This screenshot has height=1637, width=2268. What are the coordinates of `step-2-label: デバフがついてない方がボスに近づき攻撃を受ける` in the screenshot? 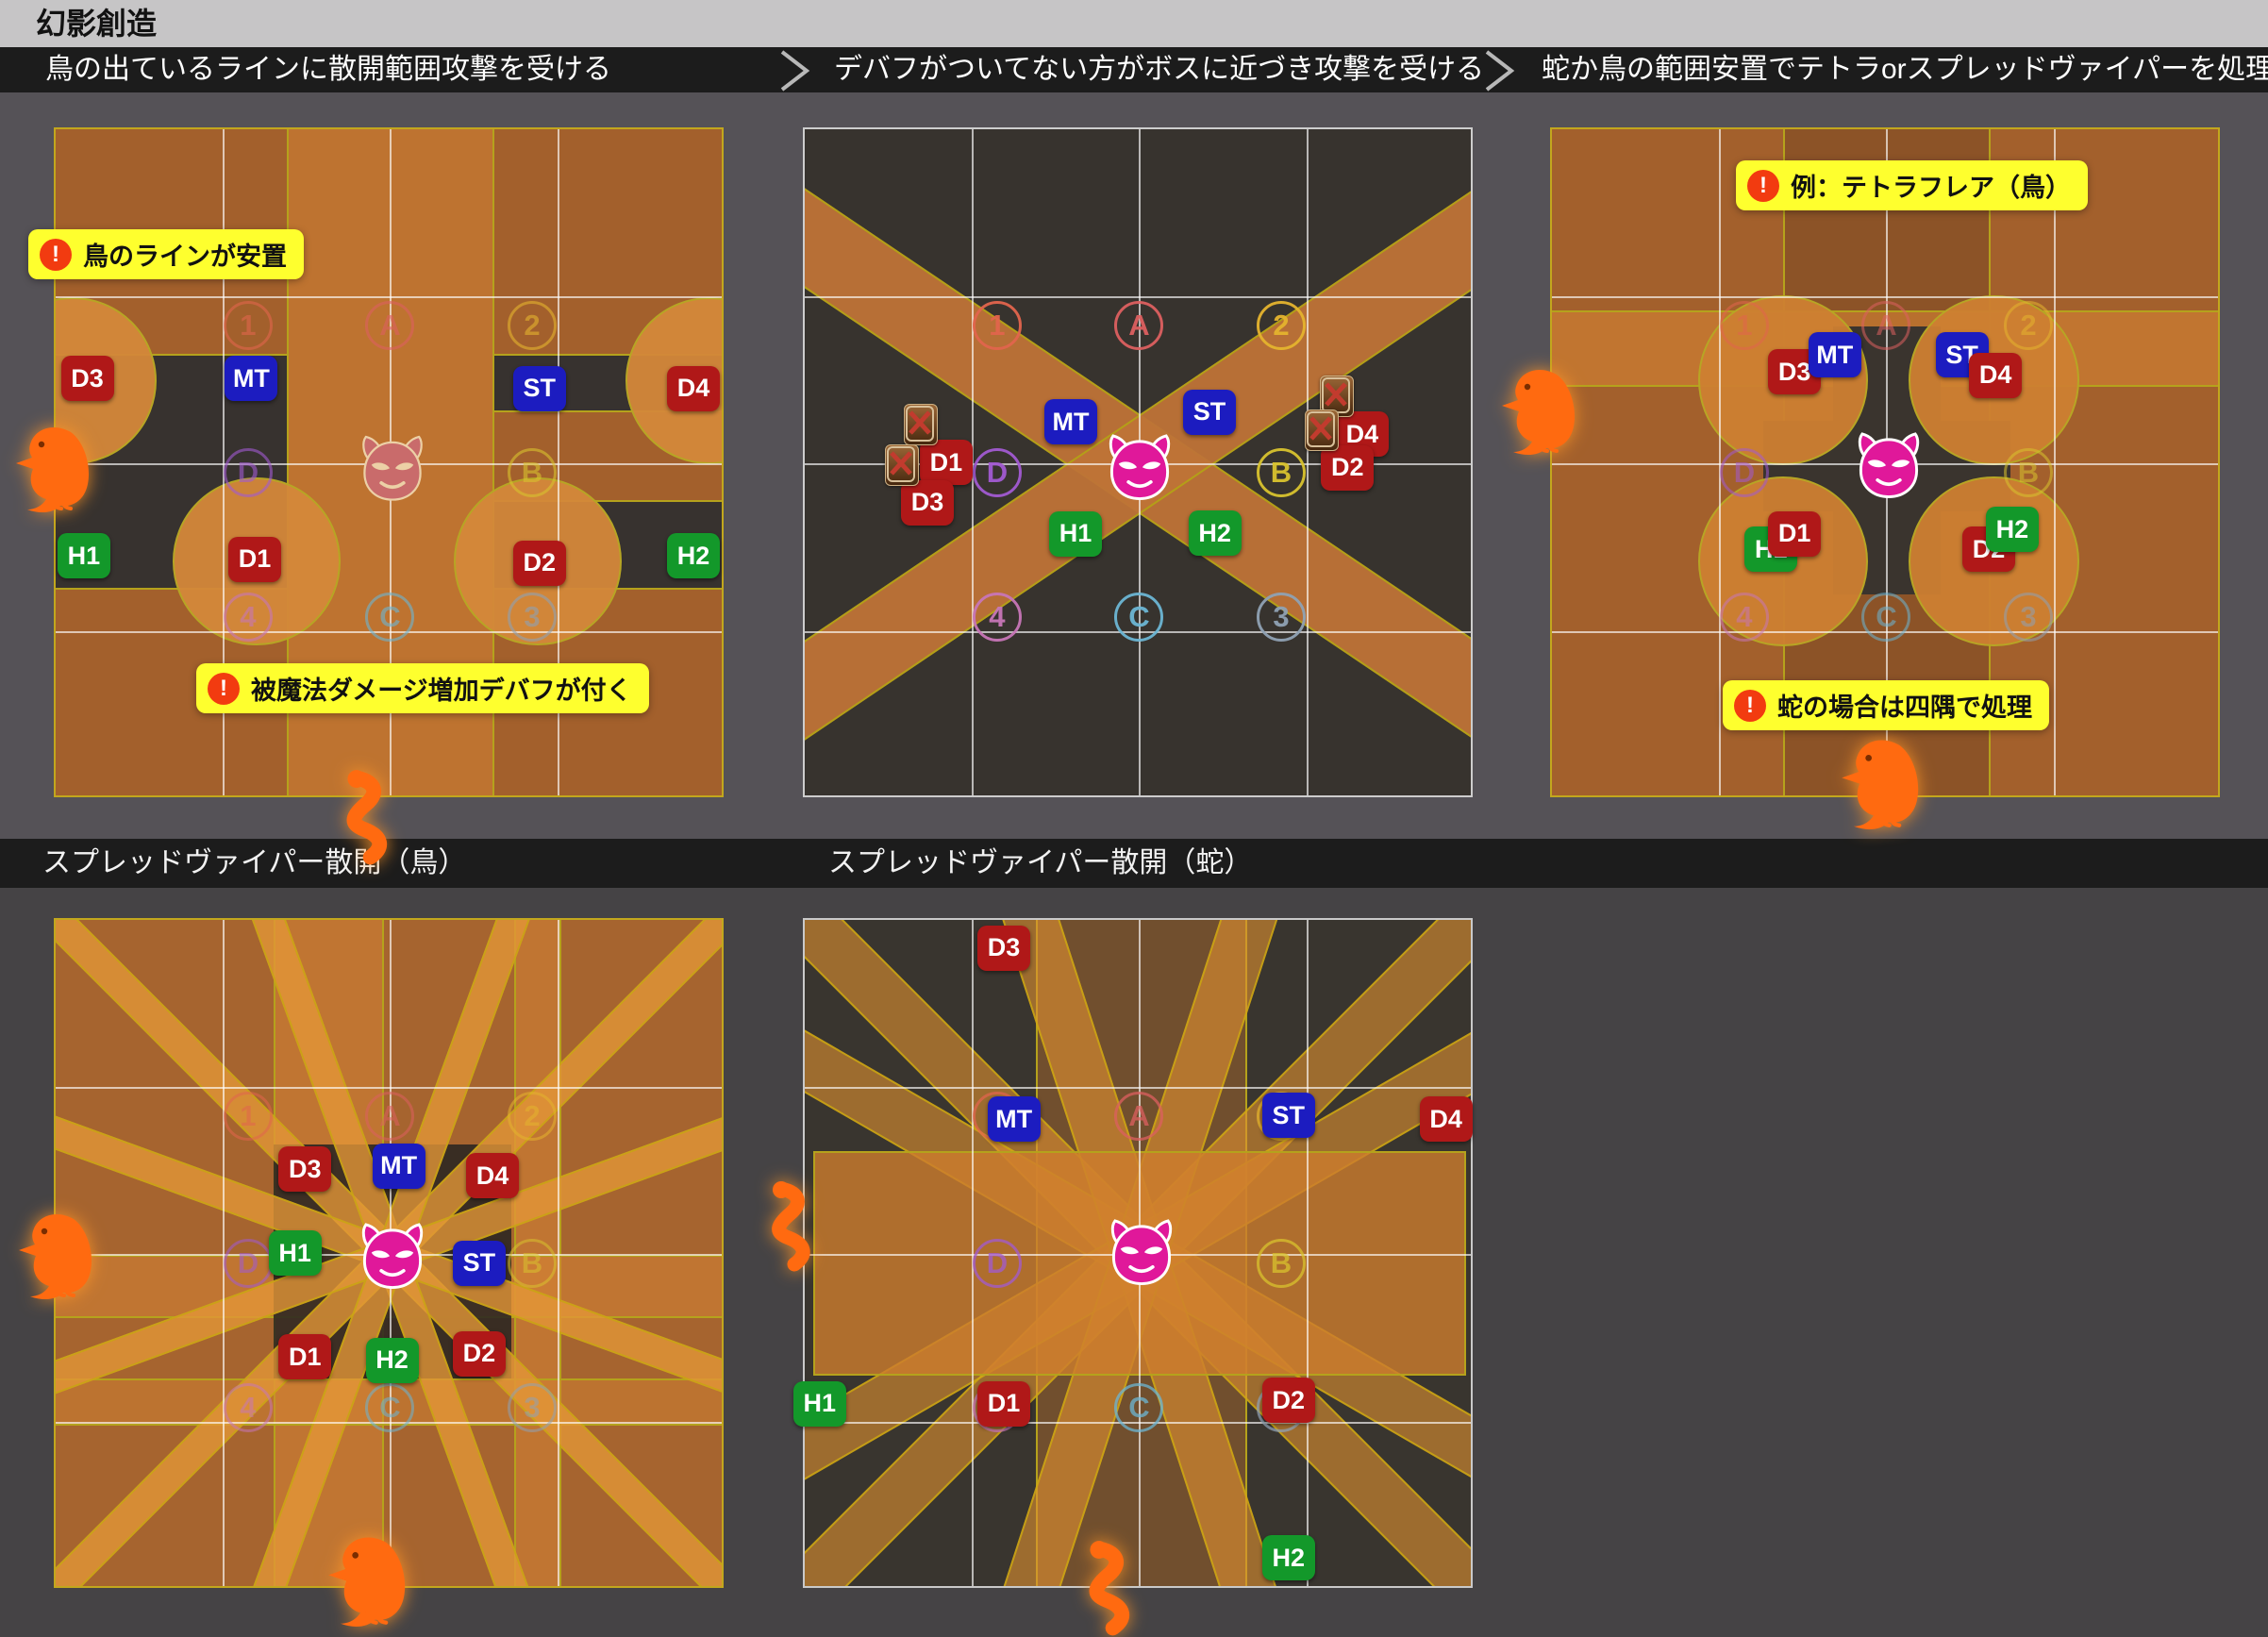 It's located at (1159, 69).